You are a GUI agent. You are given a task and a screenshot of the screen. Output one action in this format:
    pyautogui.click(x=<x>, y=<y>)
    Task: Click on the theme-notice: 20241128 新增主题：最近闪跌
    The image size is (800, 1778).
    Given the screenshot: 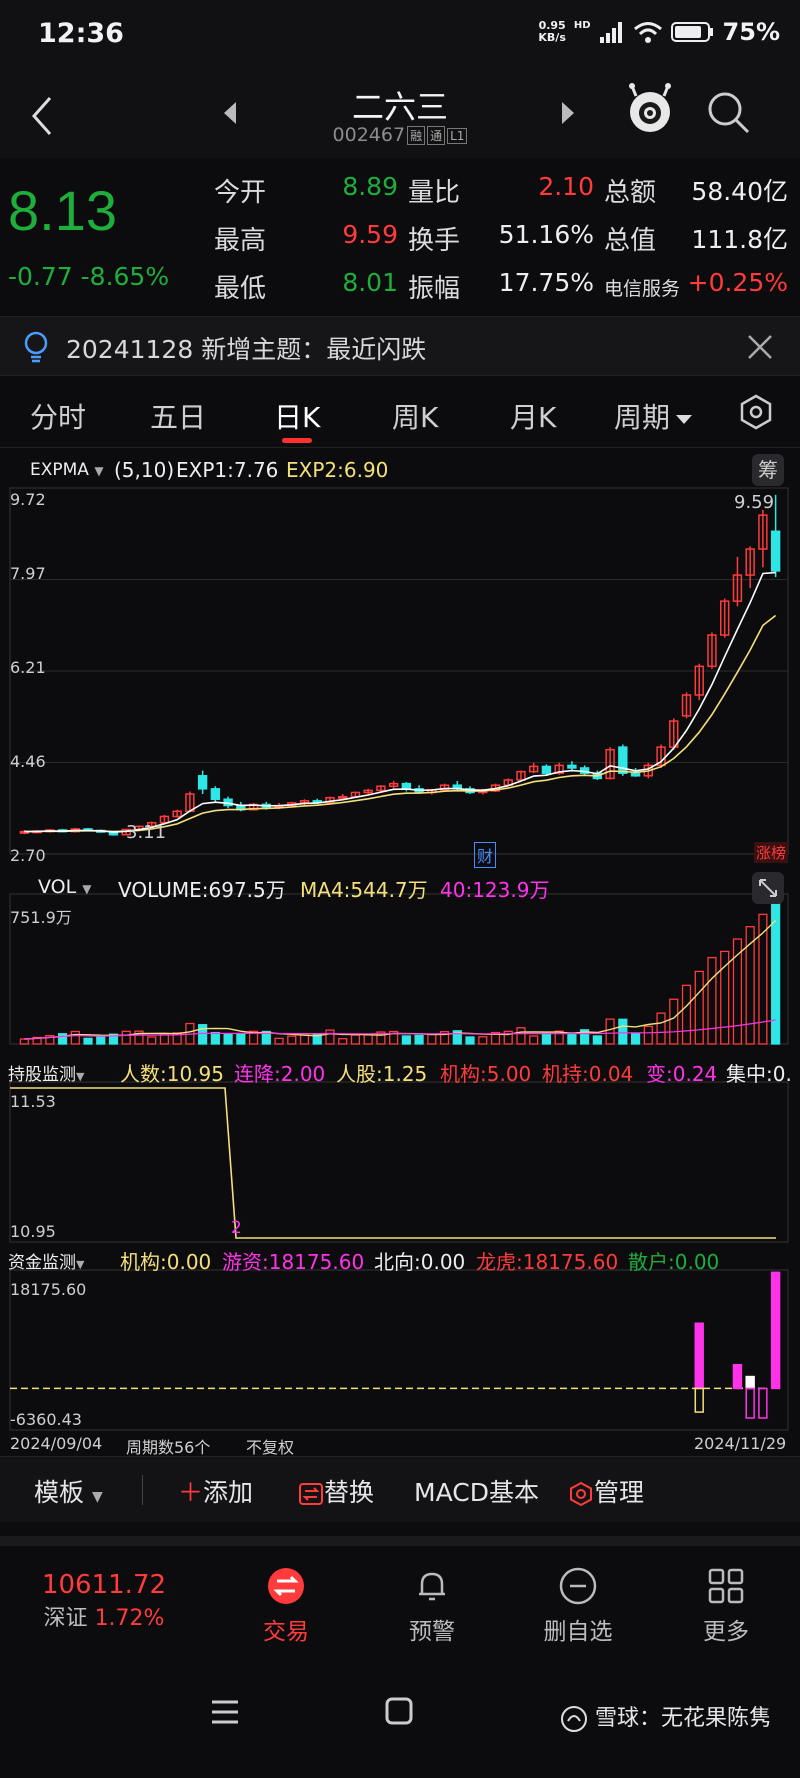 What is the action you would take?
    pyautogui.click(x=400, y=346)
    